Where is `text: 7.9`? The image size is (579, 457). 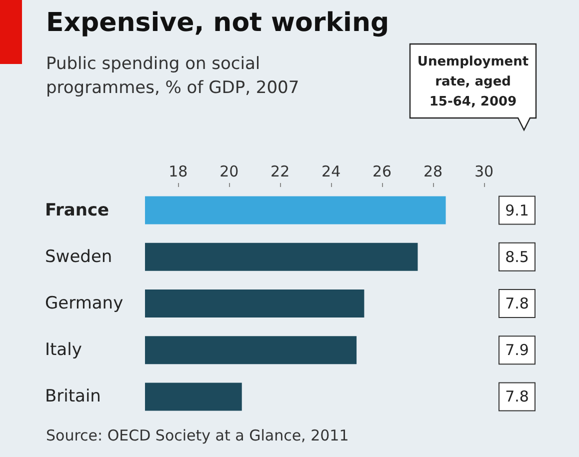 text: 7.9 is located at coordinates (517, 350).